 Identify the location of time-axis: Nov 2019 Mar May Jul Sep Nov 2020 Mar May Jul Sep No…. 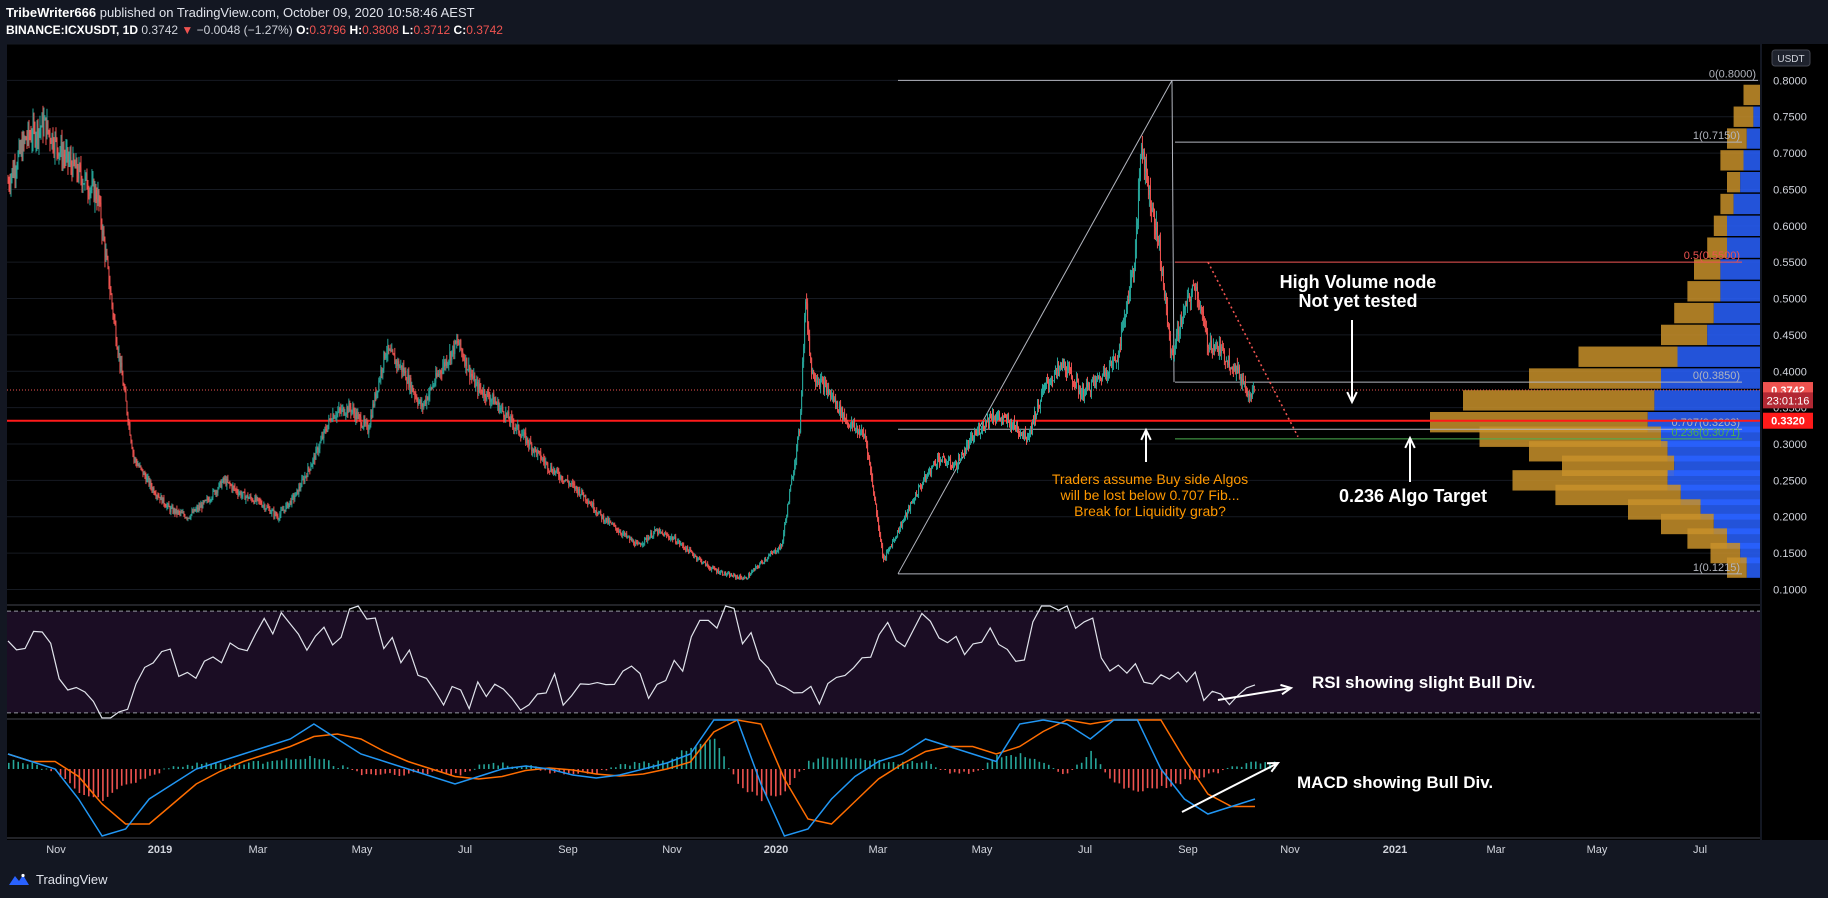
(883, 846).